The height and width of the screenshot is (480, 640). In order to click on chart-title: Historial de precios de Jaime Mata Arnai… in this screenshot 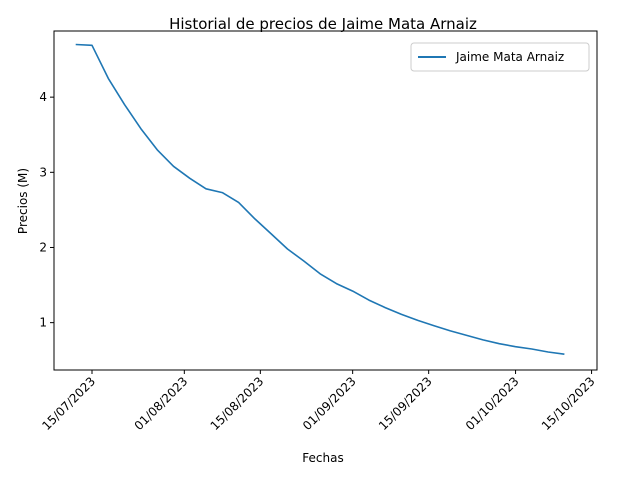, I will do `click(323, 24)`.